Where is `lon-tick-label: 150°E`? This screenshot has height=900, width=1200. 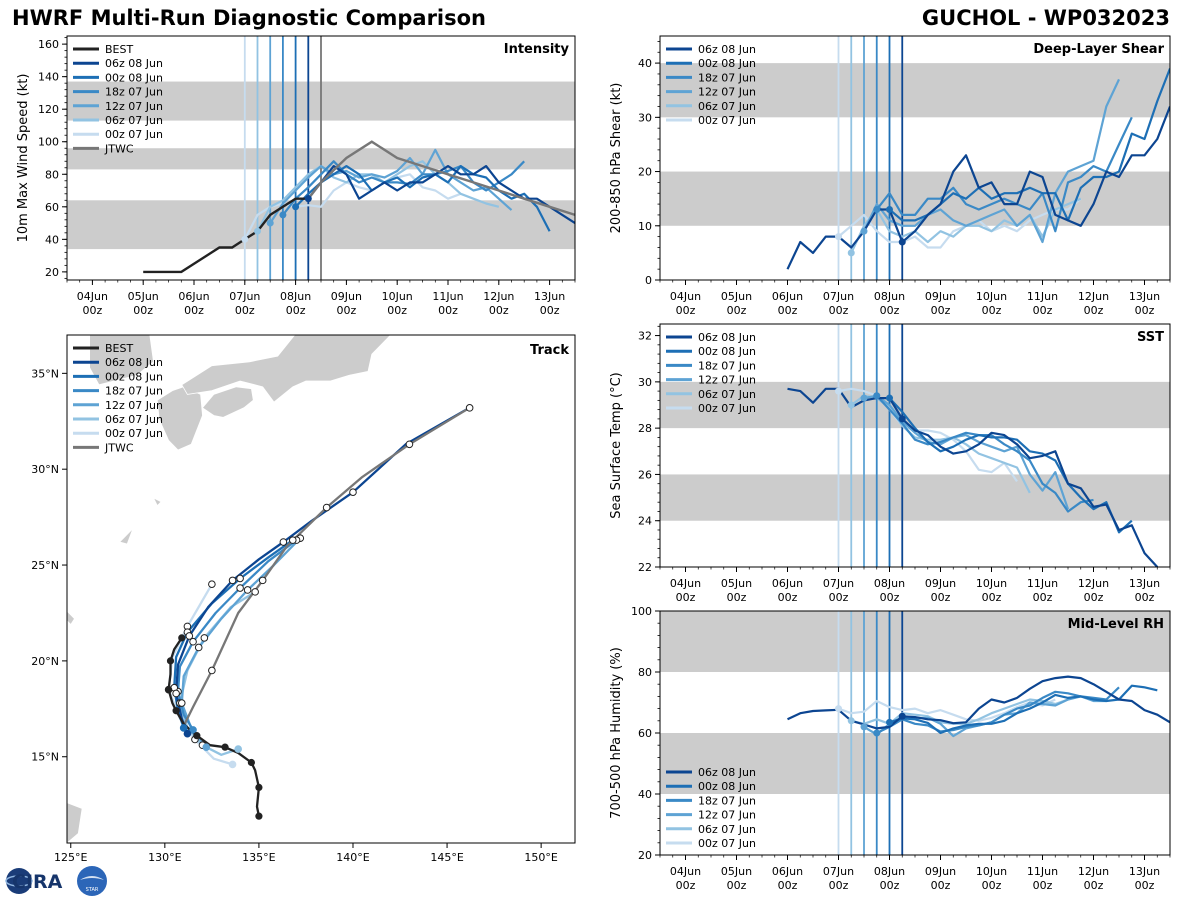 lon-tick-label: 150°E is located at coordinates (540, 857).